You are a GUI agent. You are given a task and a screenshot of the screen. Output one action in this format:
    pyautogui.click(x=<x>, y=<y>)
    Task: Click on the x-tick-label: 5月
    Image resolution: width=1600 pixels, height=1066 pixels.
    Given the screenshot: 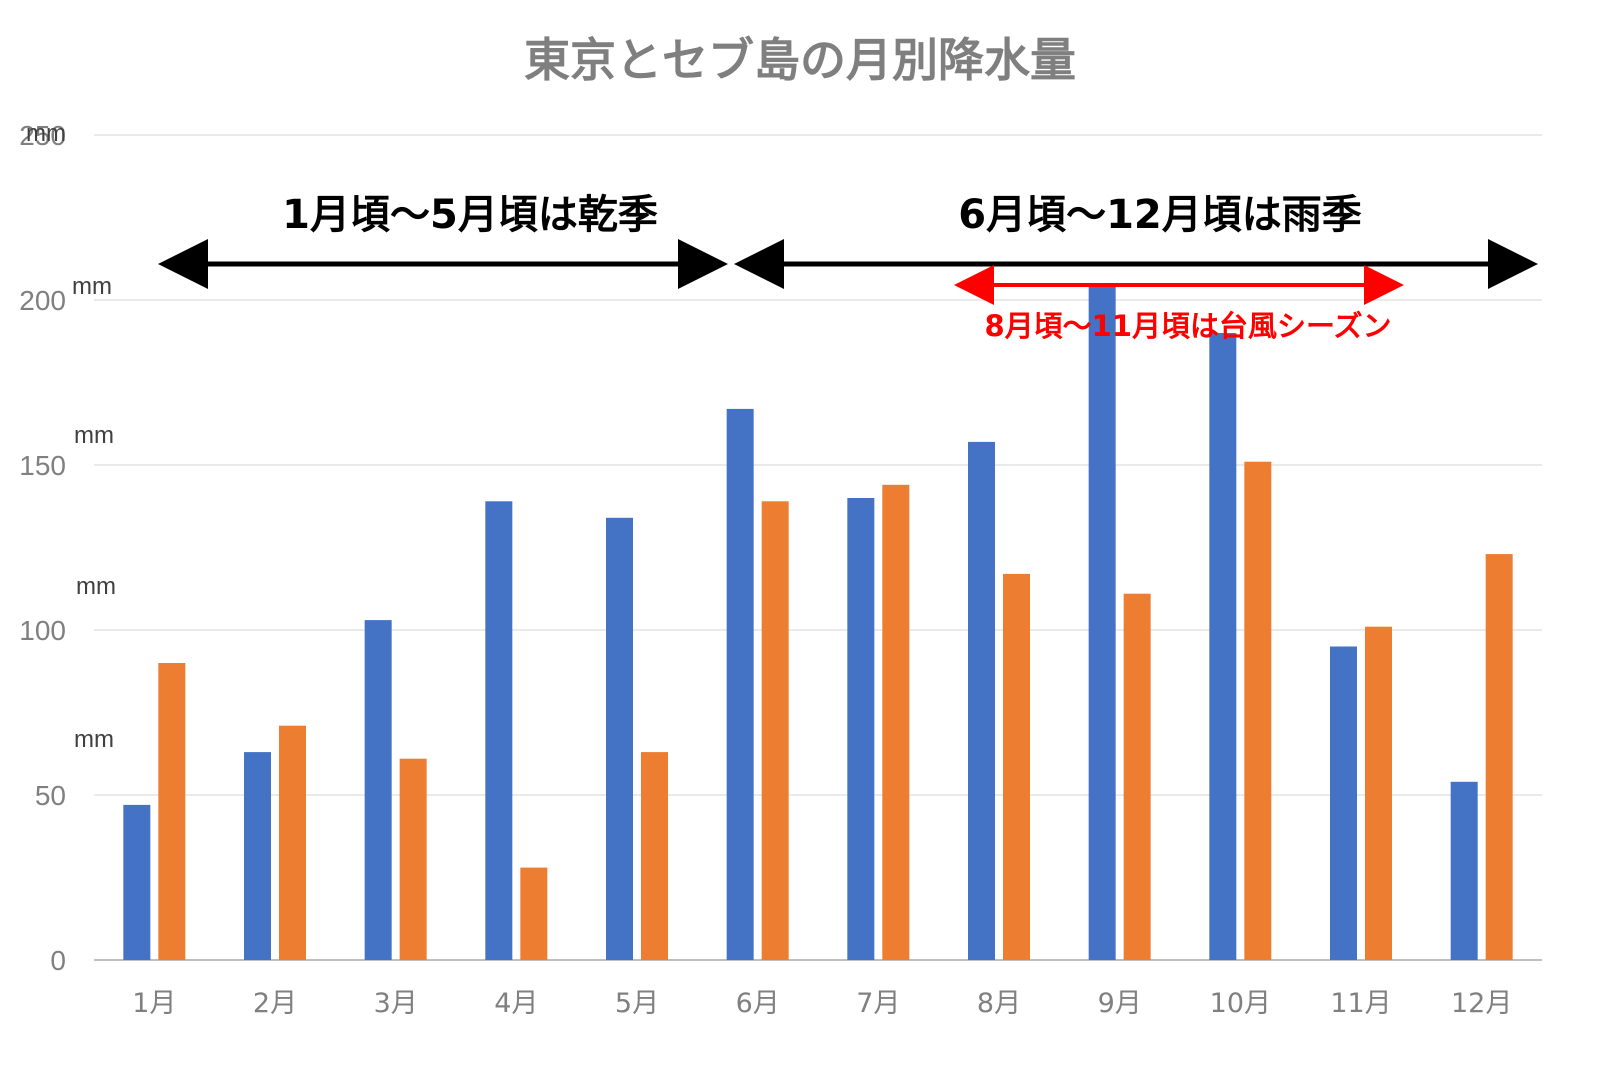 What is the action you would take?
    pyautogui.click(x=637, y=1003)
    